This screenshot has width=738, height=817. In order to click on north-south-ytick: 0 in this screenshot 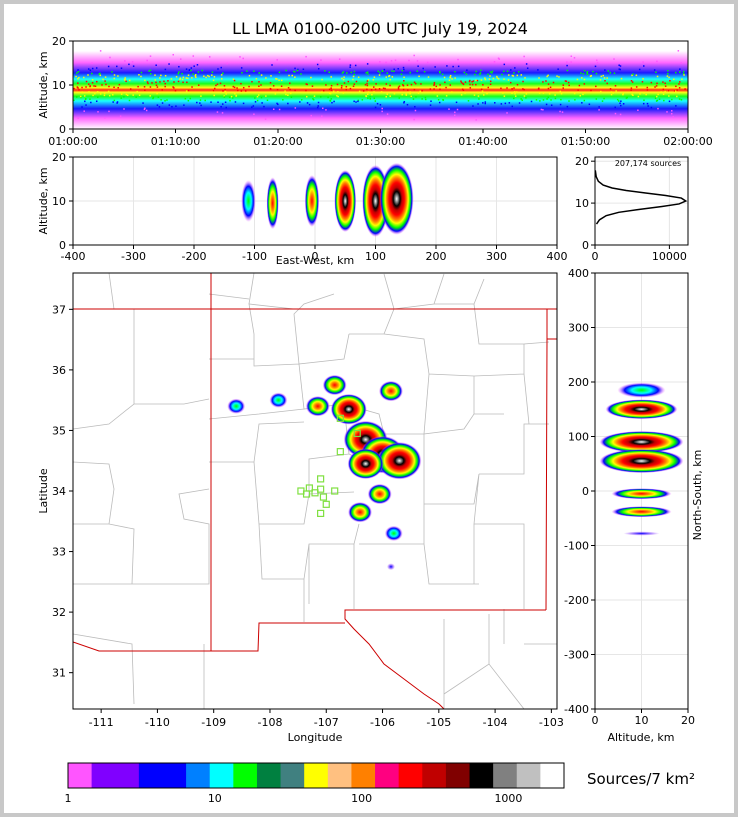, I will do `click(585, 491)`.